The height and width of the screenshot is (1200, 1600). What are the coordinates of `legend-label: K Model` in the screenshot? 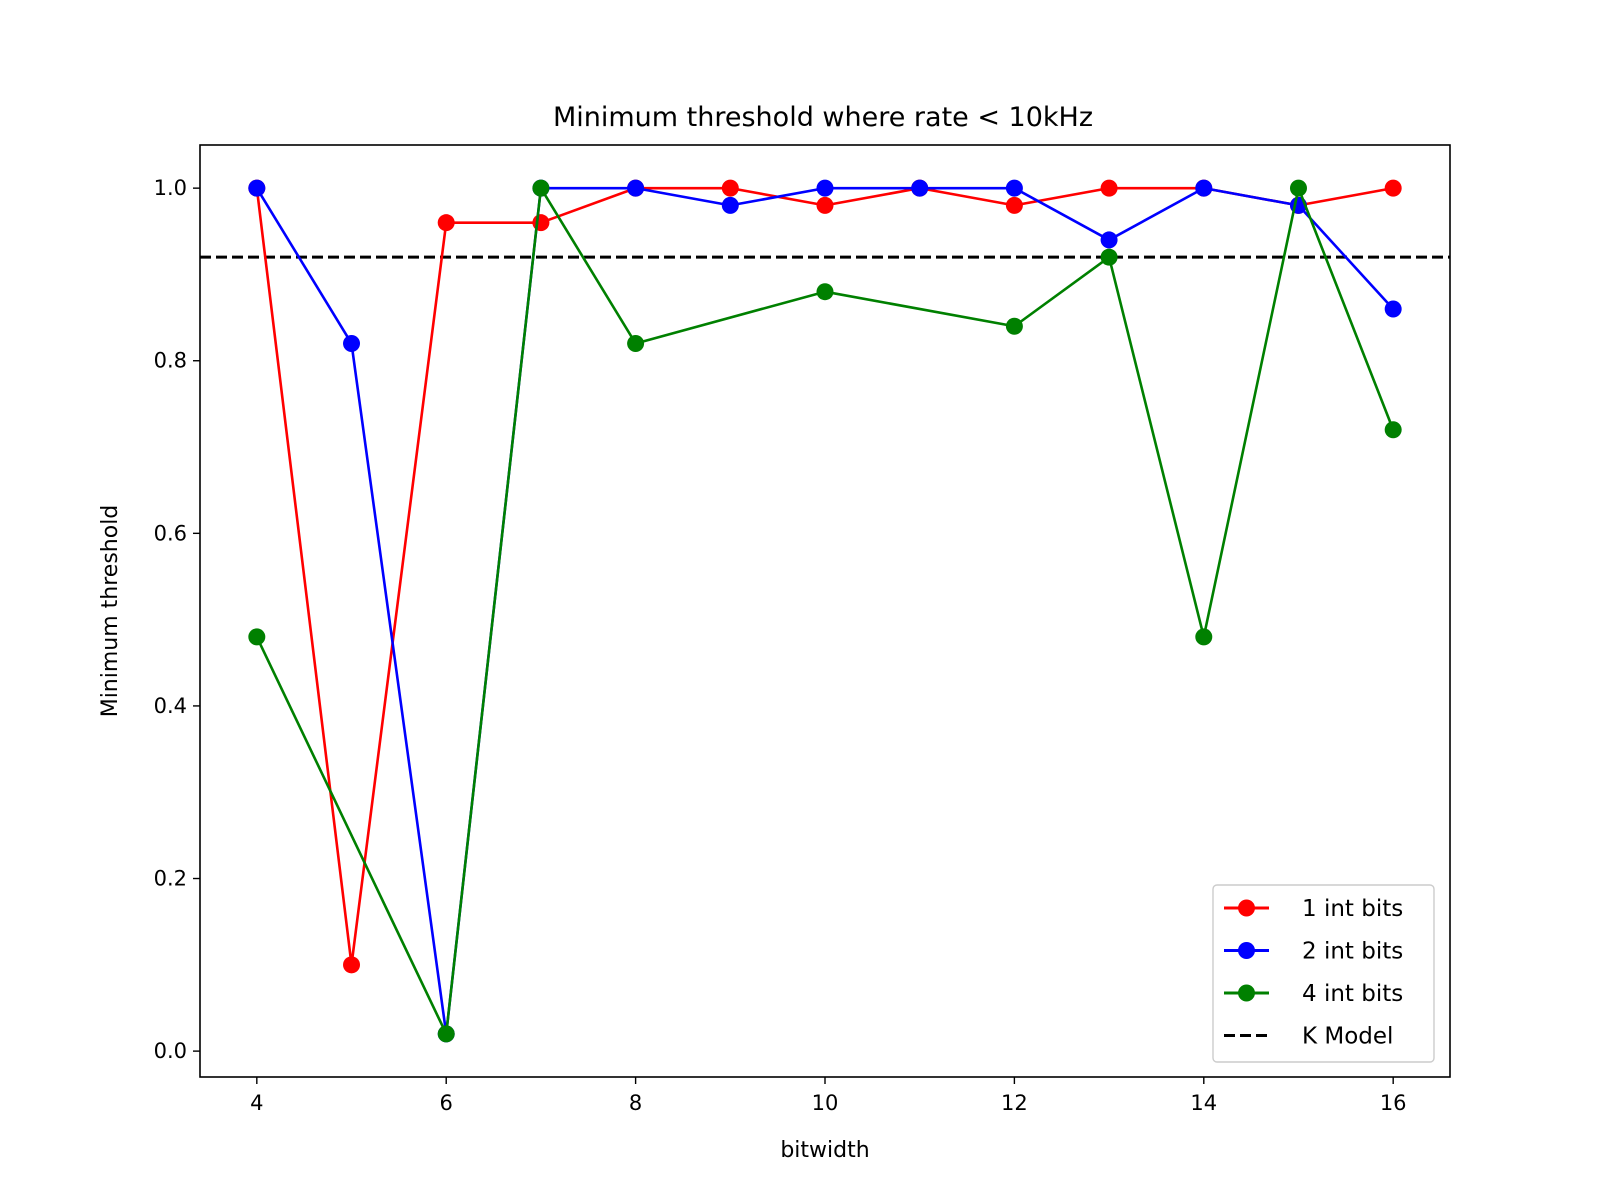 It's located at (1347, 1037).